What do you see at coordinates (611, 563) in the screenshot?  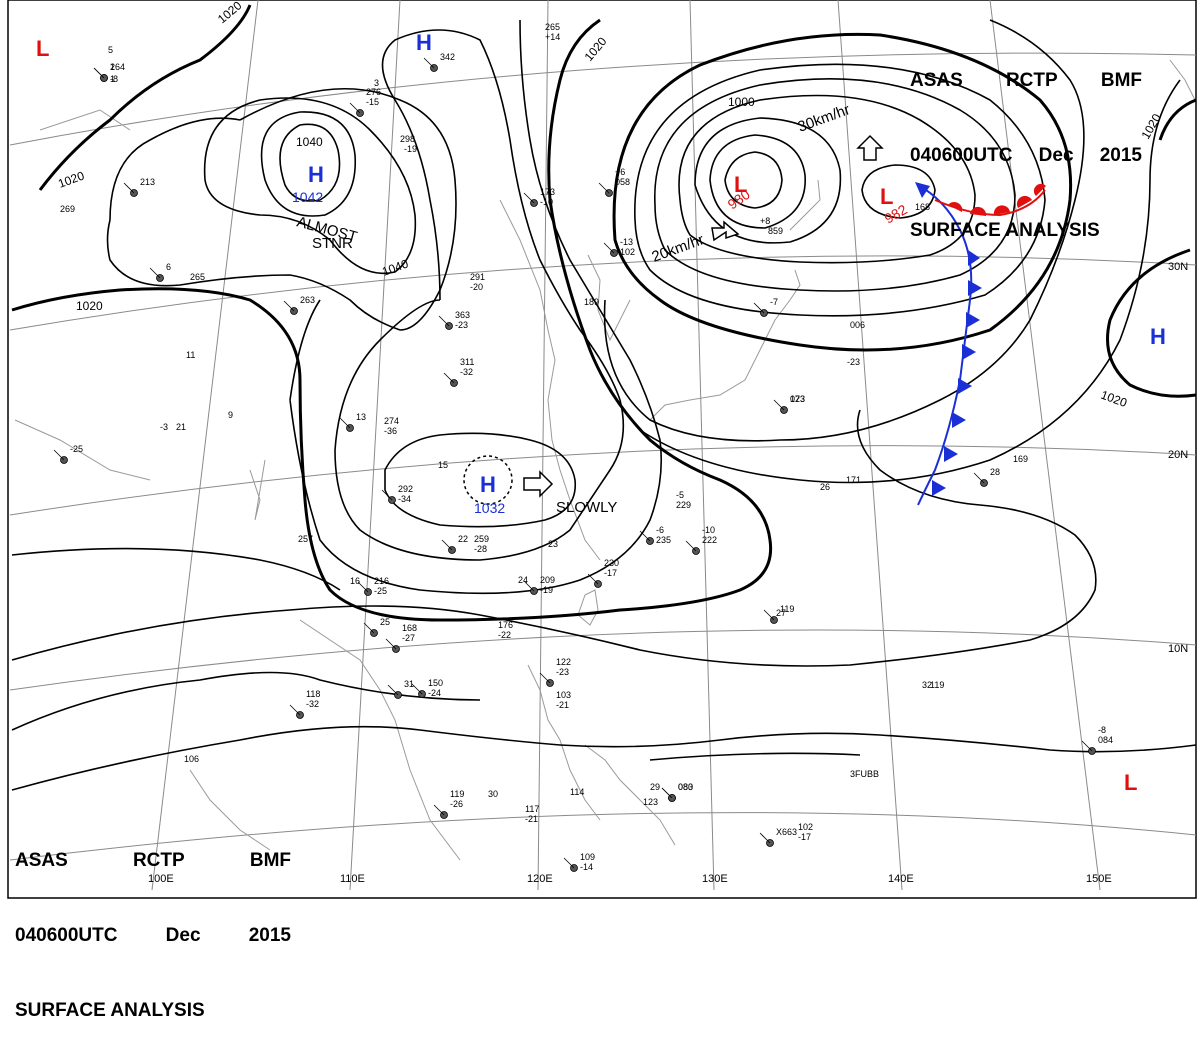 I see `station-value: 230` at bounding box center [611, 563].